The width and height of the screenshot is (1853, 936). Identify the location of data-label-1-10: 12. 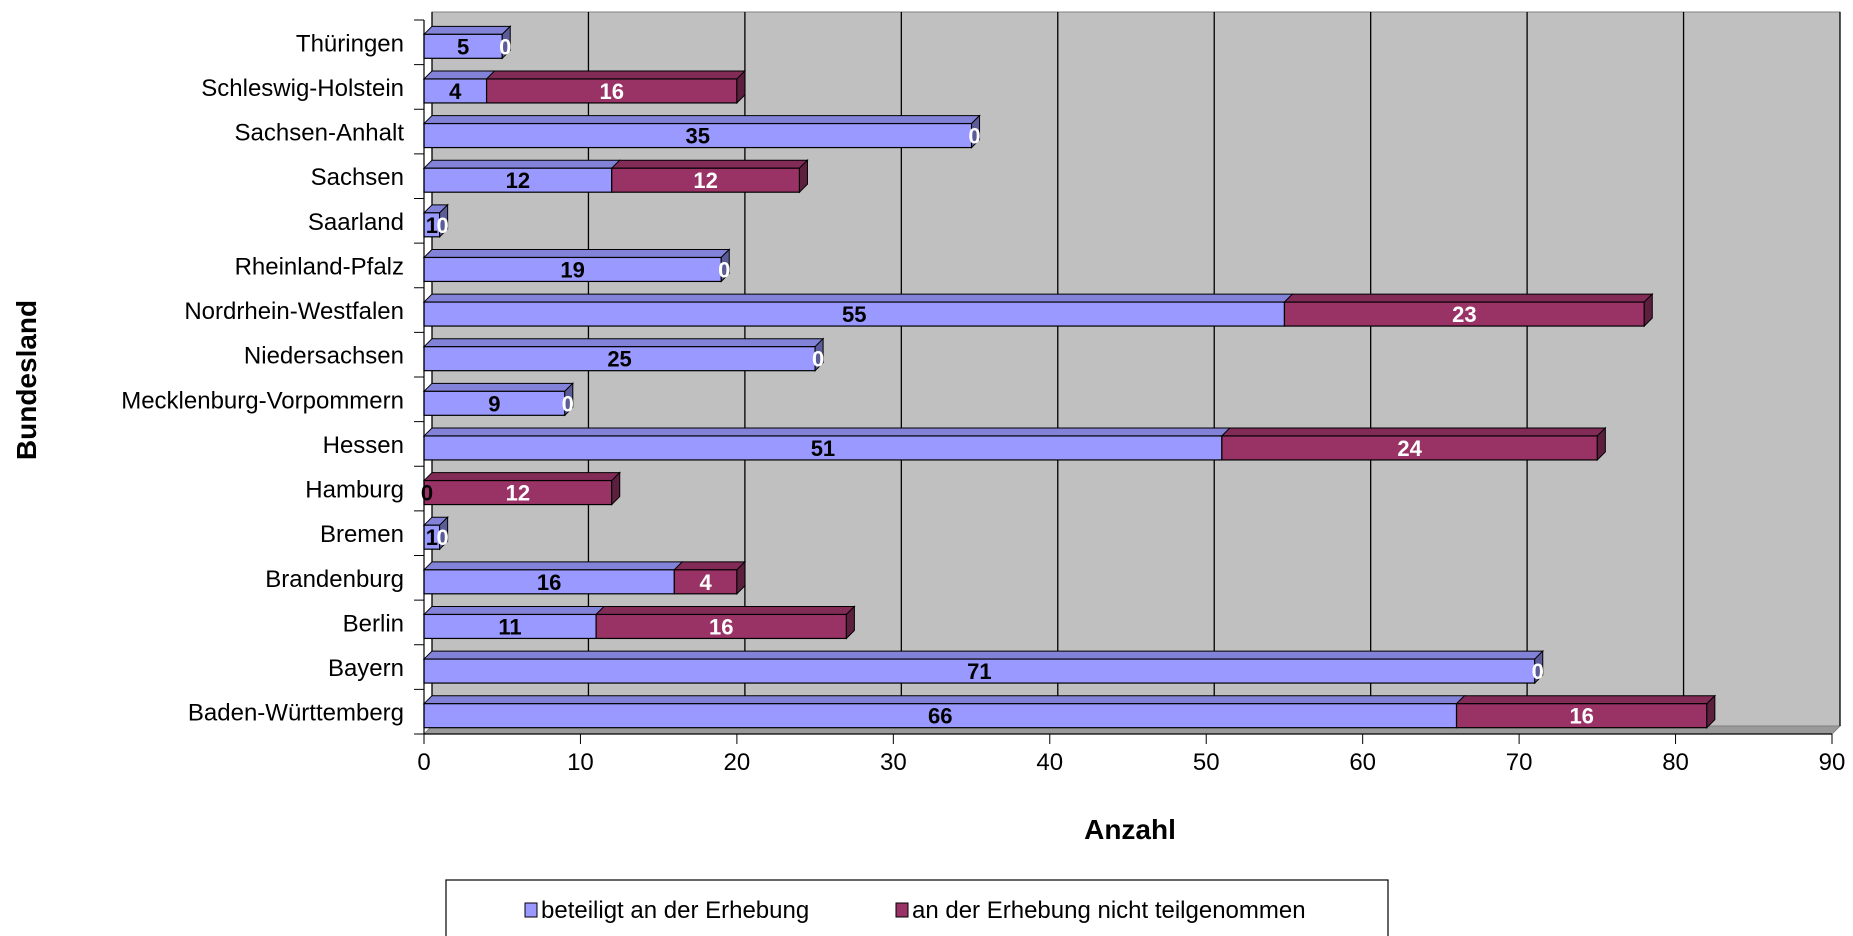
(518, 493).